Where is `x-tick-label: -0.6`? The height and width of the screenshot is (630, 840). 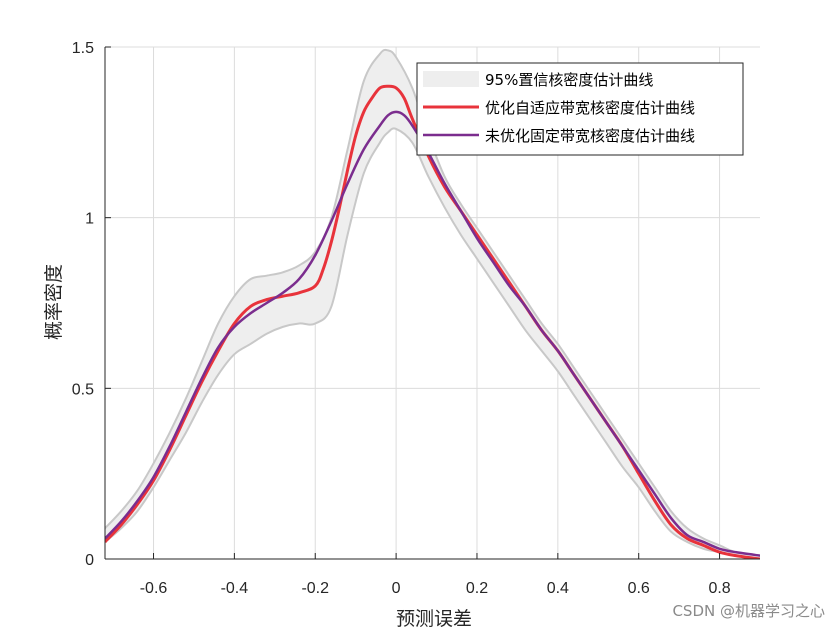 x-tick-label: -0.6 is located at coordinates (154, 588).